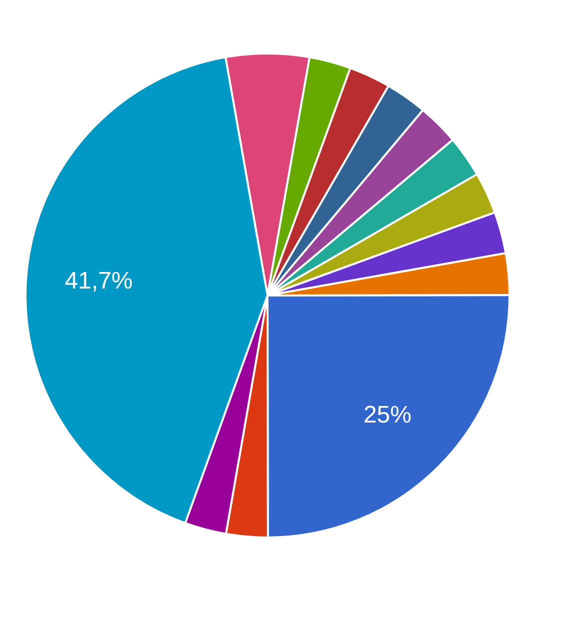 The width and height of the screenshot is (565, 627). Describe the element at coordinates (387, 415) in the screenshot. I see `data-label: 25%` at that location.